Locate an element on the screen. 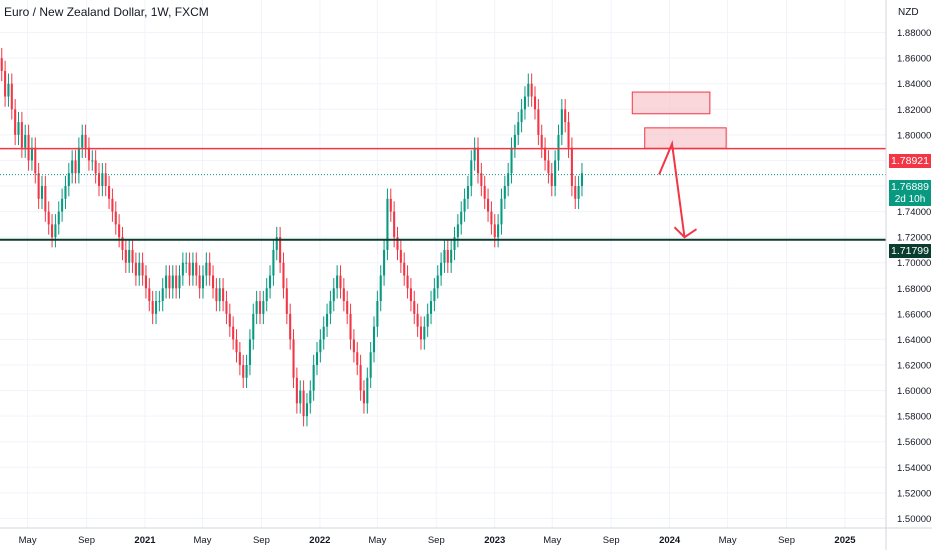 Image resolution: width=932 pixels, height=550 pixels. x-tick-label: 2022 is located at coordinates (319, 540).